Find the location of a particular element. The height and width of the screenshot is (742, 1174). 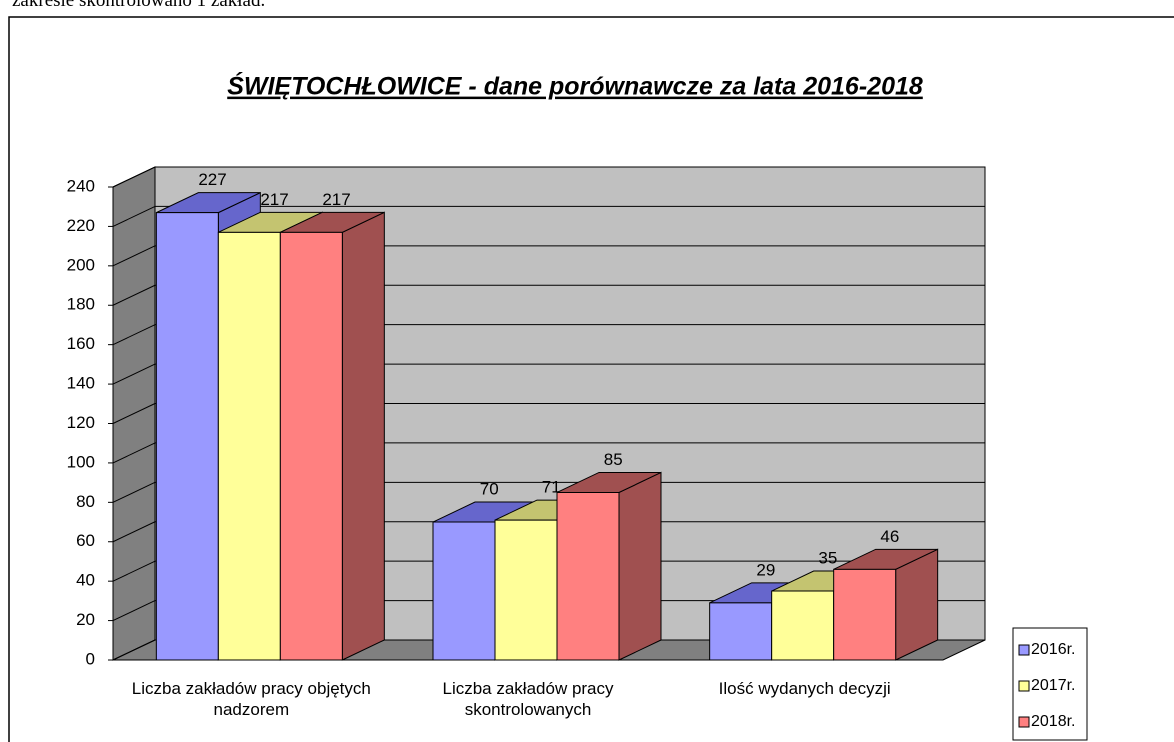

y-tick-label: 100 is located at coordinates (81, 461).